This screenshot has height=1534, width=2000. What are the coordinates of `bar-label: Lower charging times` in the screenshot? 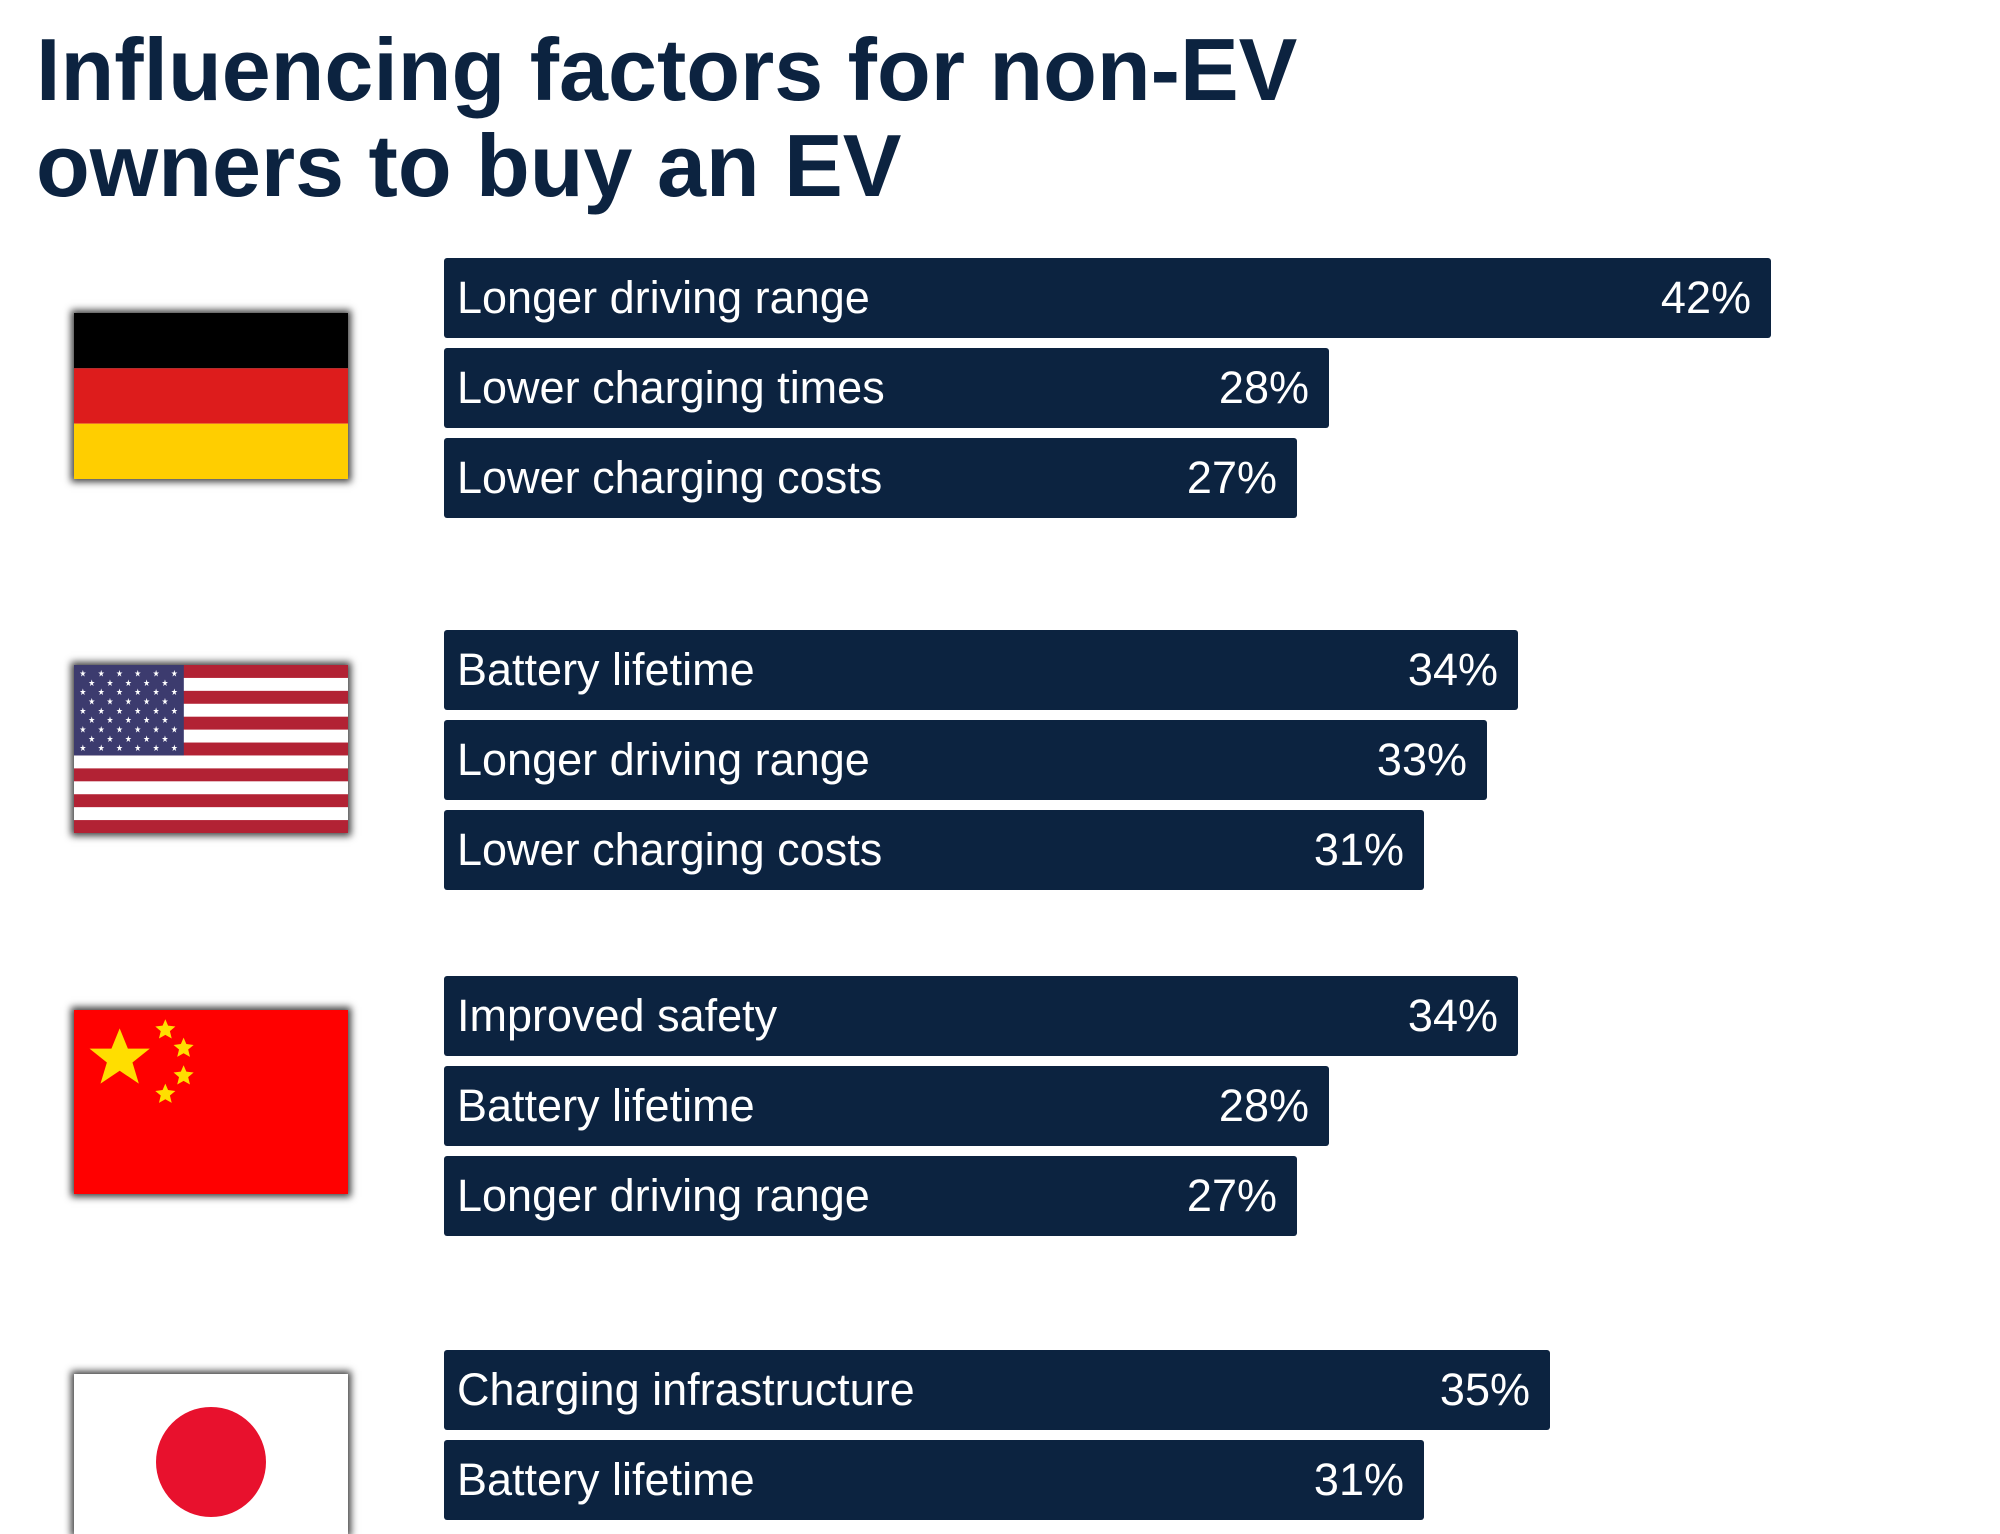 It's located at (671, 387).